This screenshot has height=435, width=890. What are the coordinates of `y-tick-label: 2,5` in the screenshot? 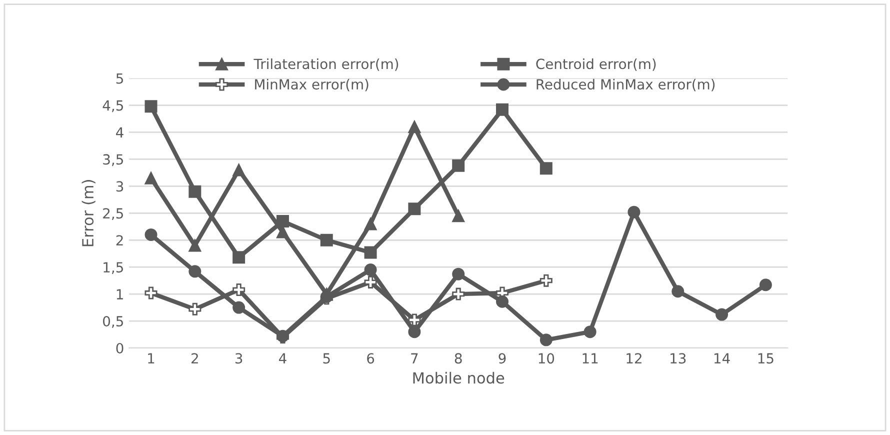 It's located at (113, 214).